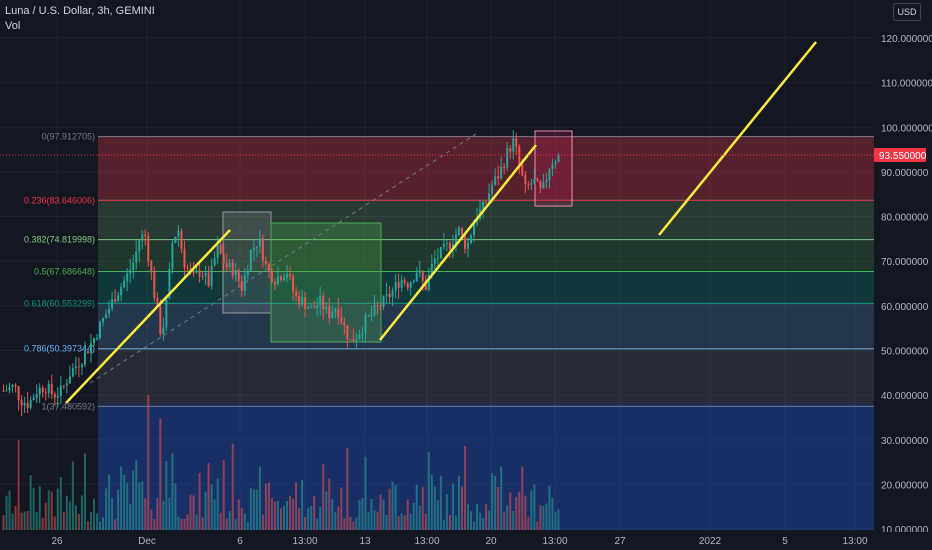 The height and width of the screenshot is (550, 932). I want to click on green-range-box, so click(326, 282).